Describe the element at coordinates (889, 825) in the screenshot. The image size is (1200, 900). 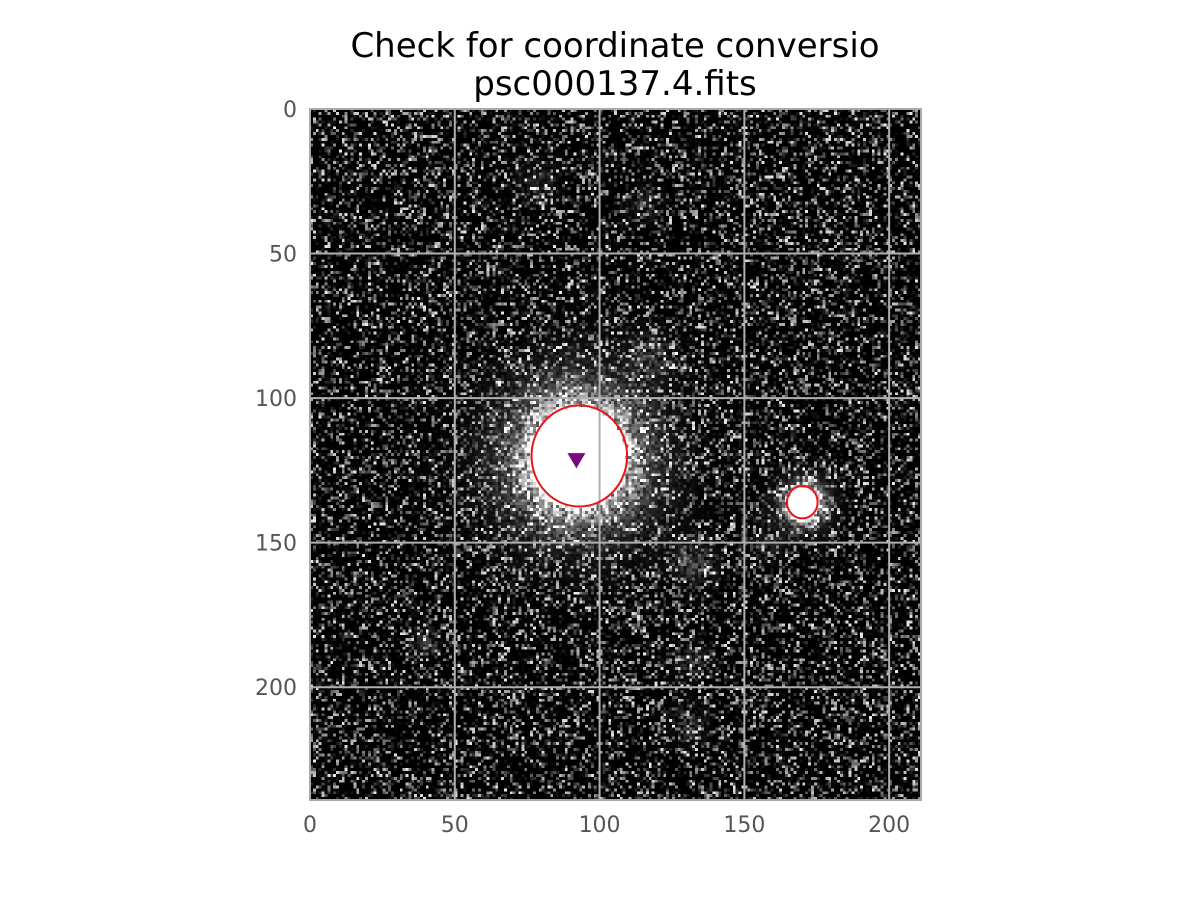
I see `x-tick-label: 200` at that location.